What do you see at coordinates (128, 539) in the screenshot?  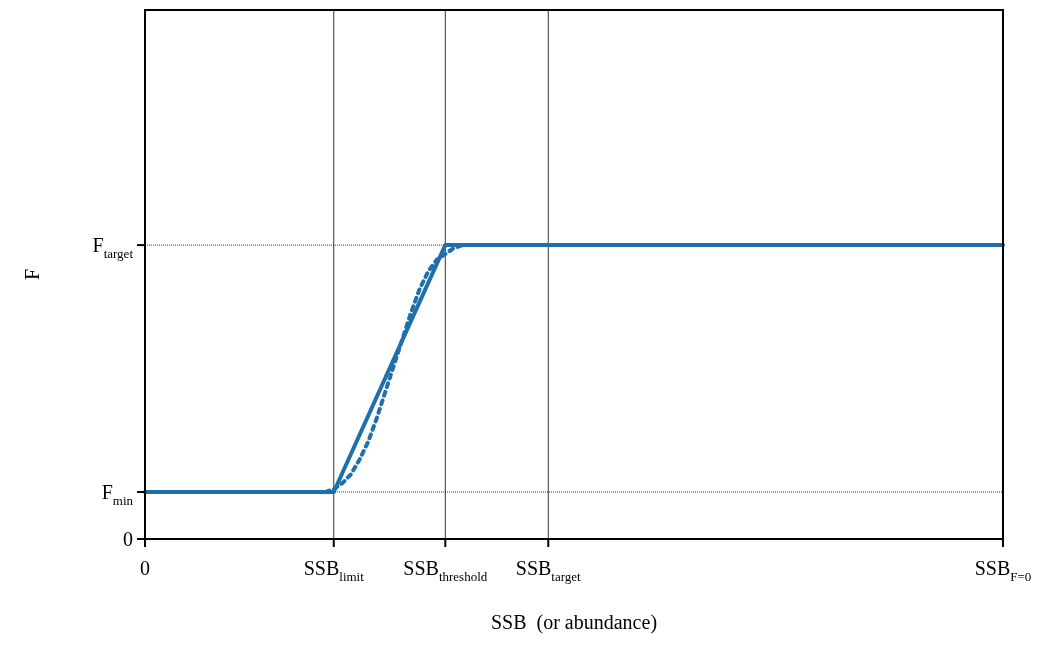 I see `ref-line-label: 0` at bounding box center [128, 539].